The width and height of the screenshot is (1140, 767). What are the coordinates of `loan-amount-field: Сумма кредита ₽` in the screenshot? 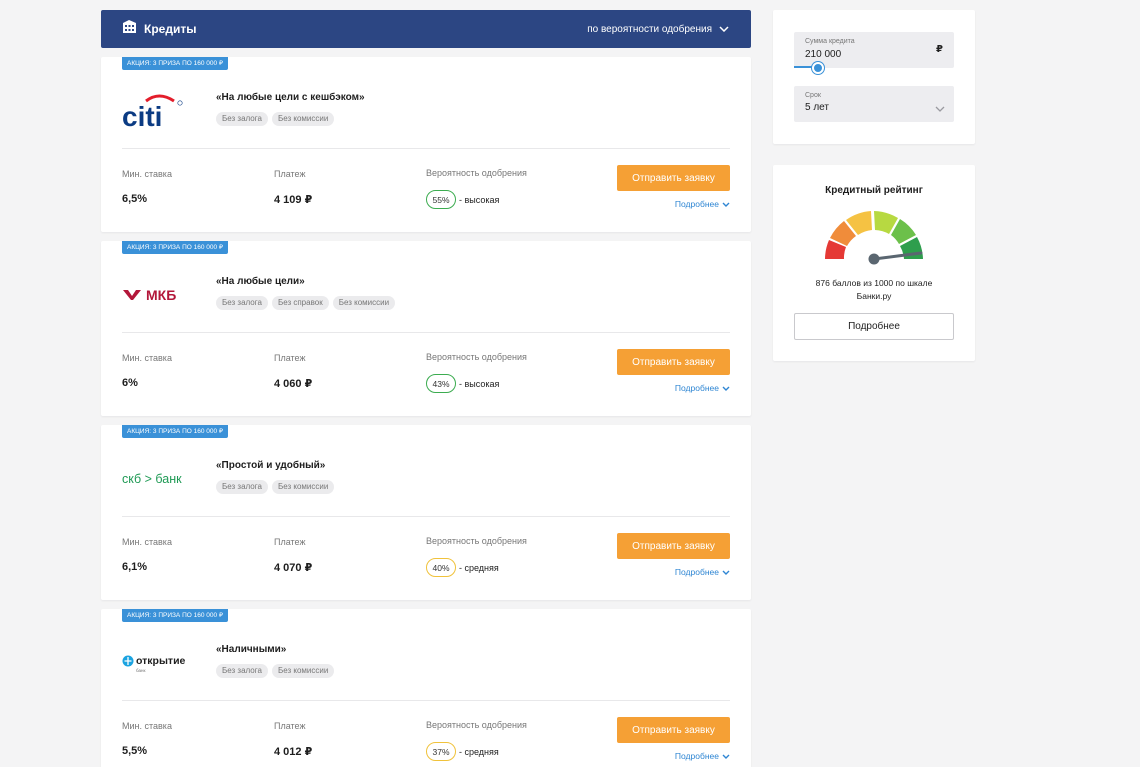 It's located at (874, 53).